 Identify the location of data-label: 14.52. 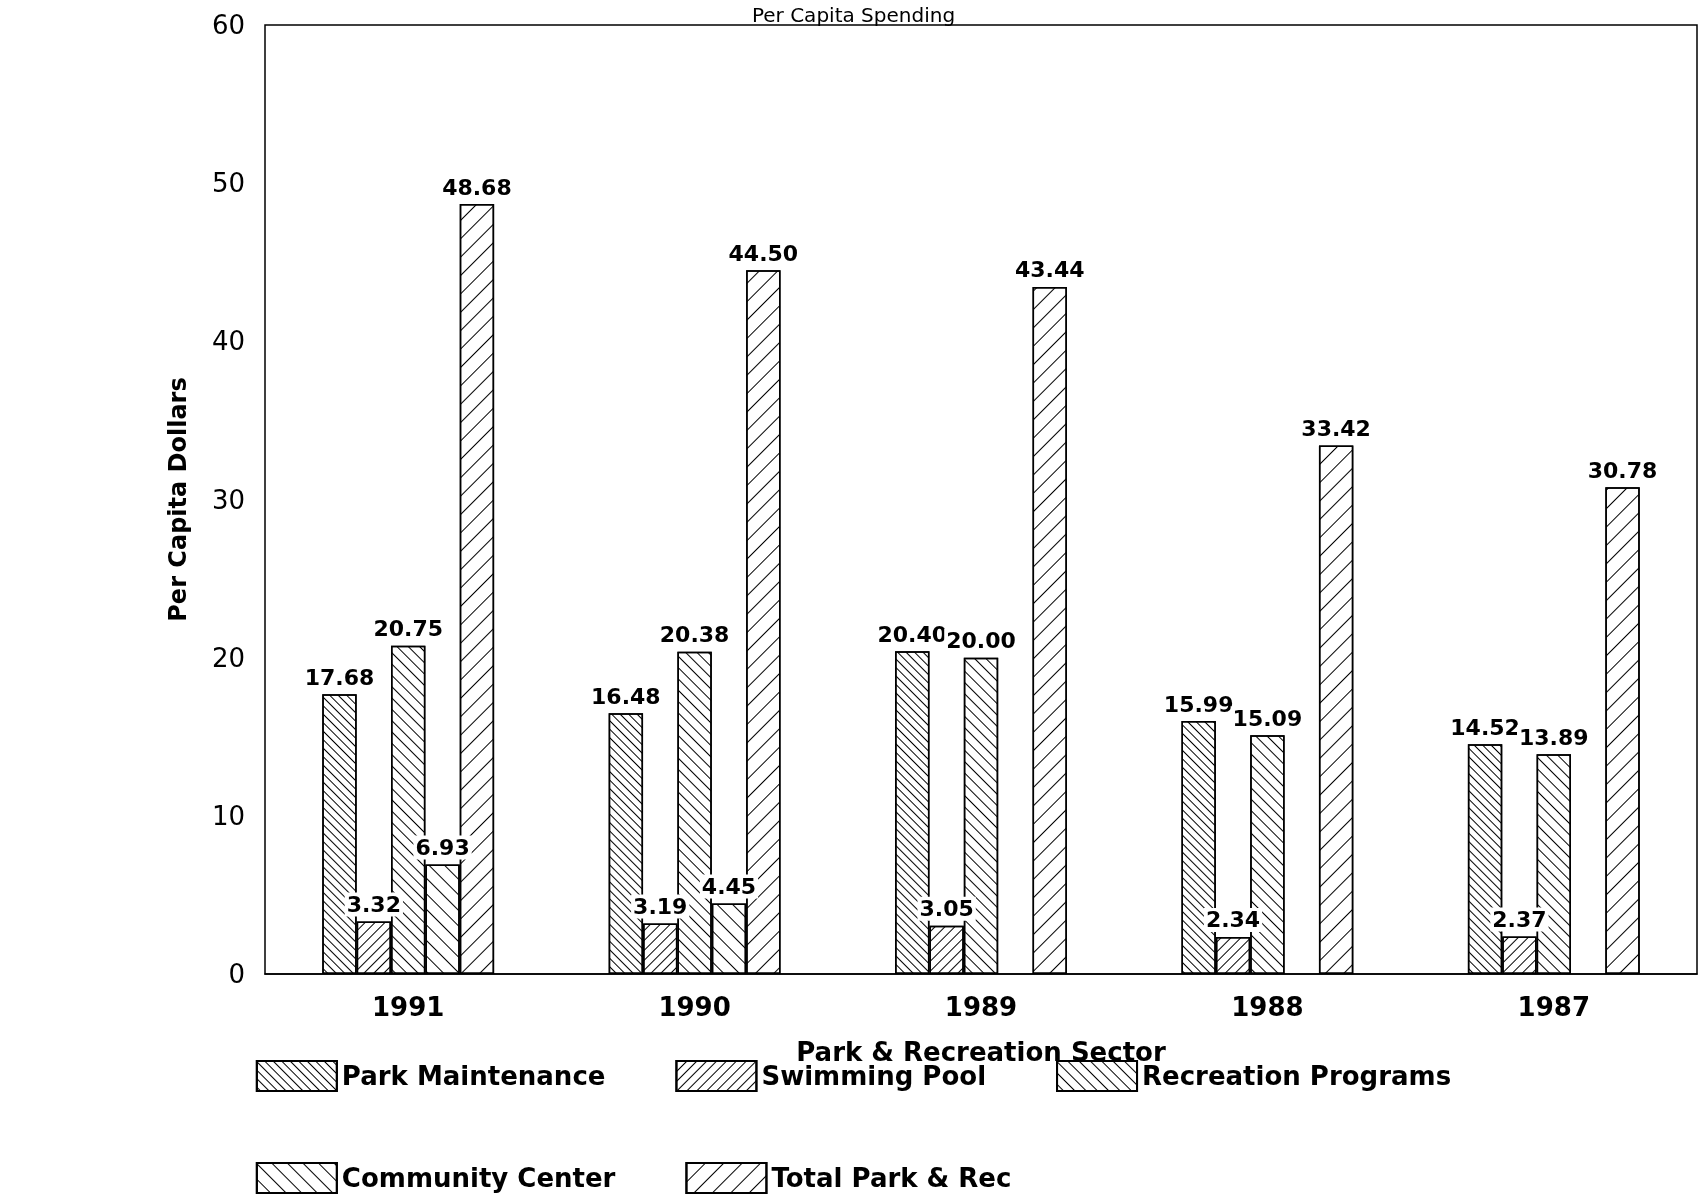
(1485, 727).